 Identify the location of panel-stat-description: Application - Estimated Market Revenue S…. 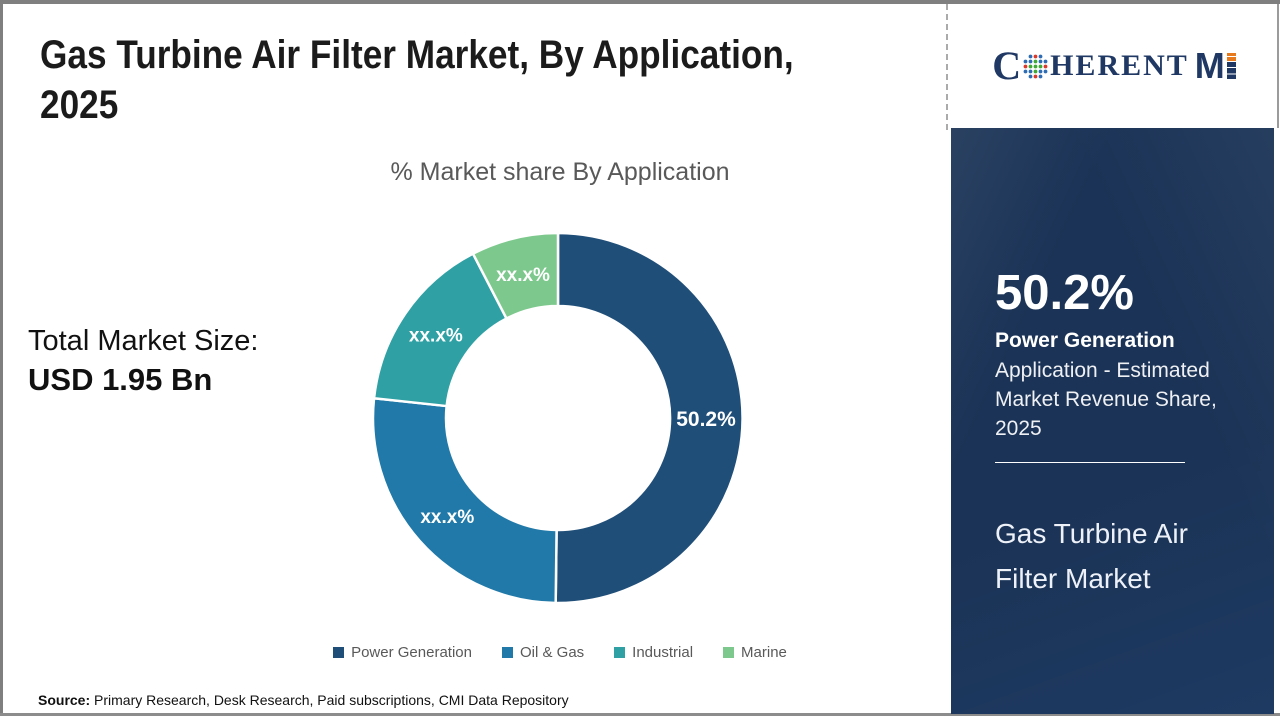
(1106, 399).